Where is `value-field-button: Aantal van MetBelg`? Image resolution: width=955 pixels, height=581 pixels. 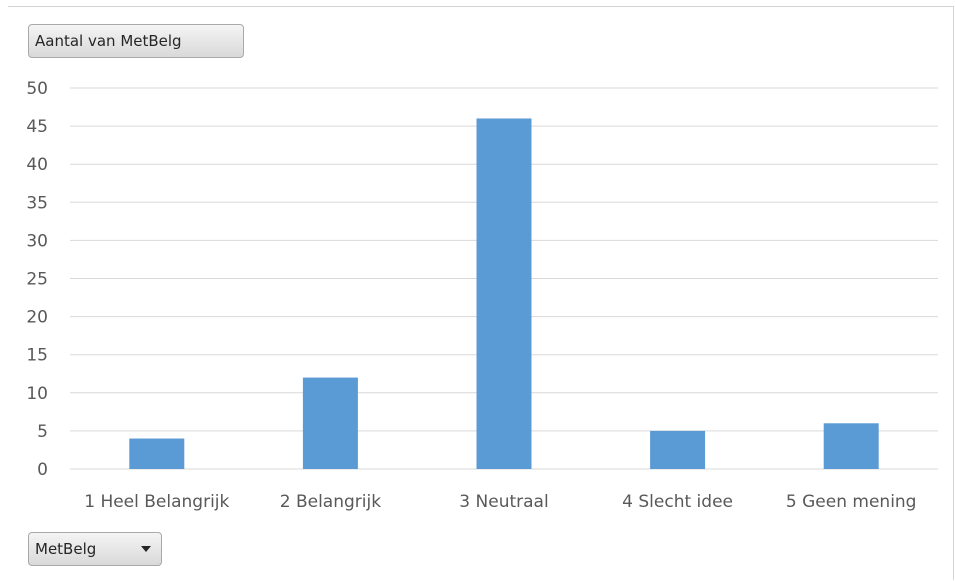 value-field-button: Aantal van MetBelg is located at coordinates (136, 41).